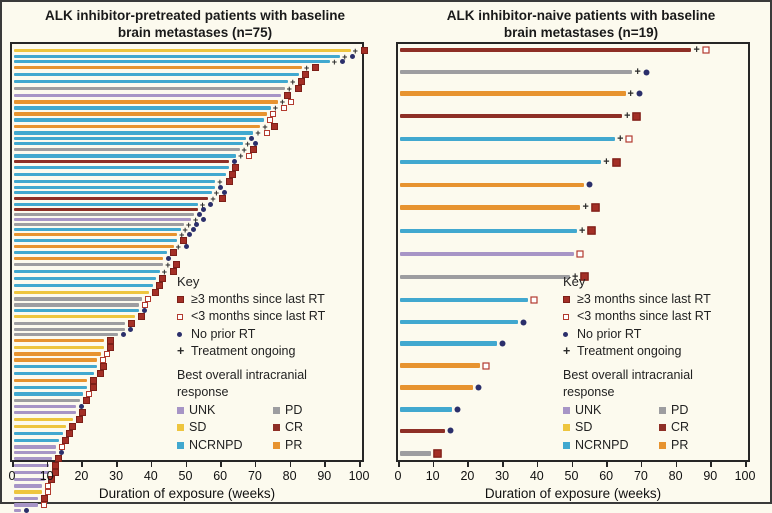  I want to click on x-axis-tick-label: 90, so click(324, 476).